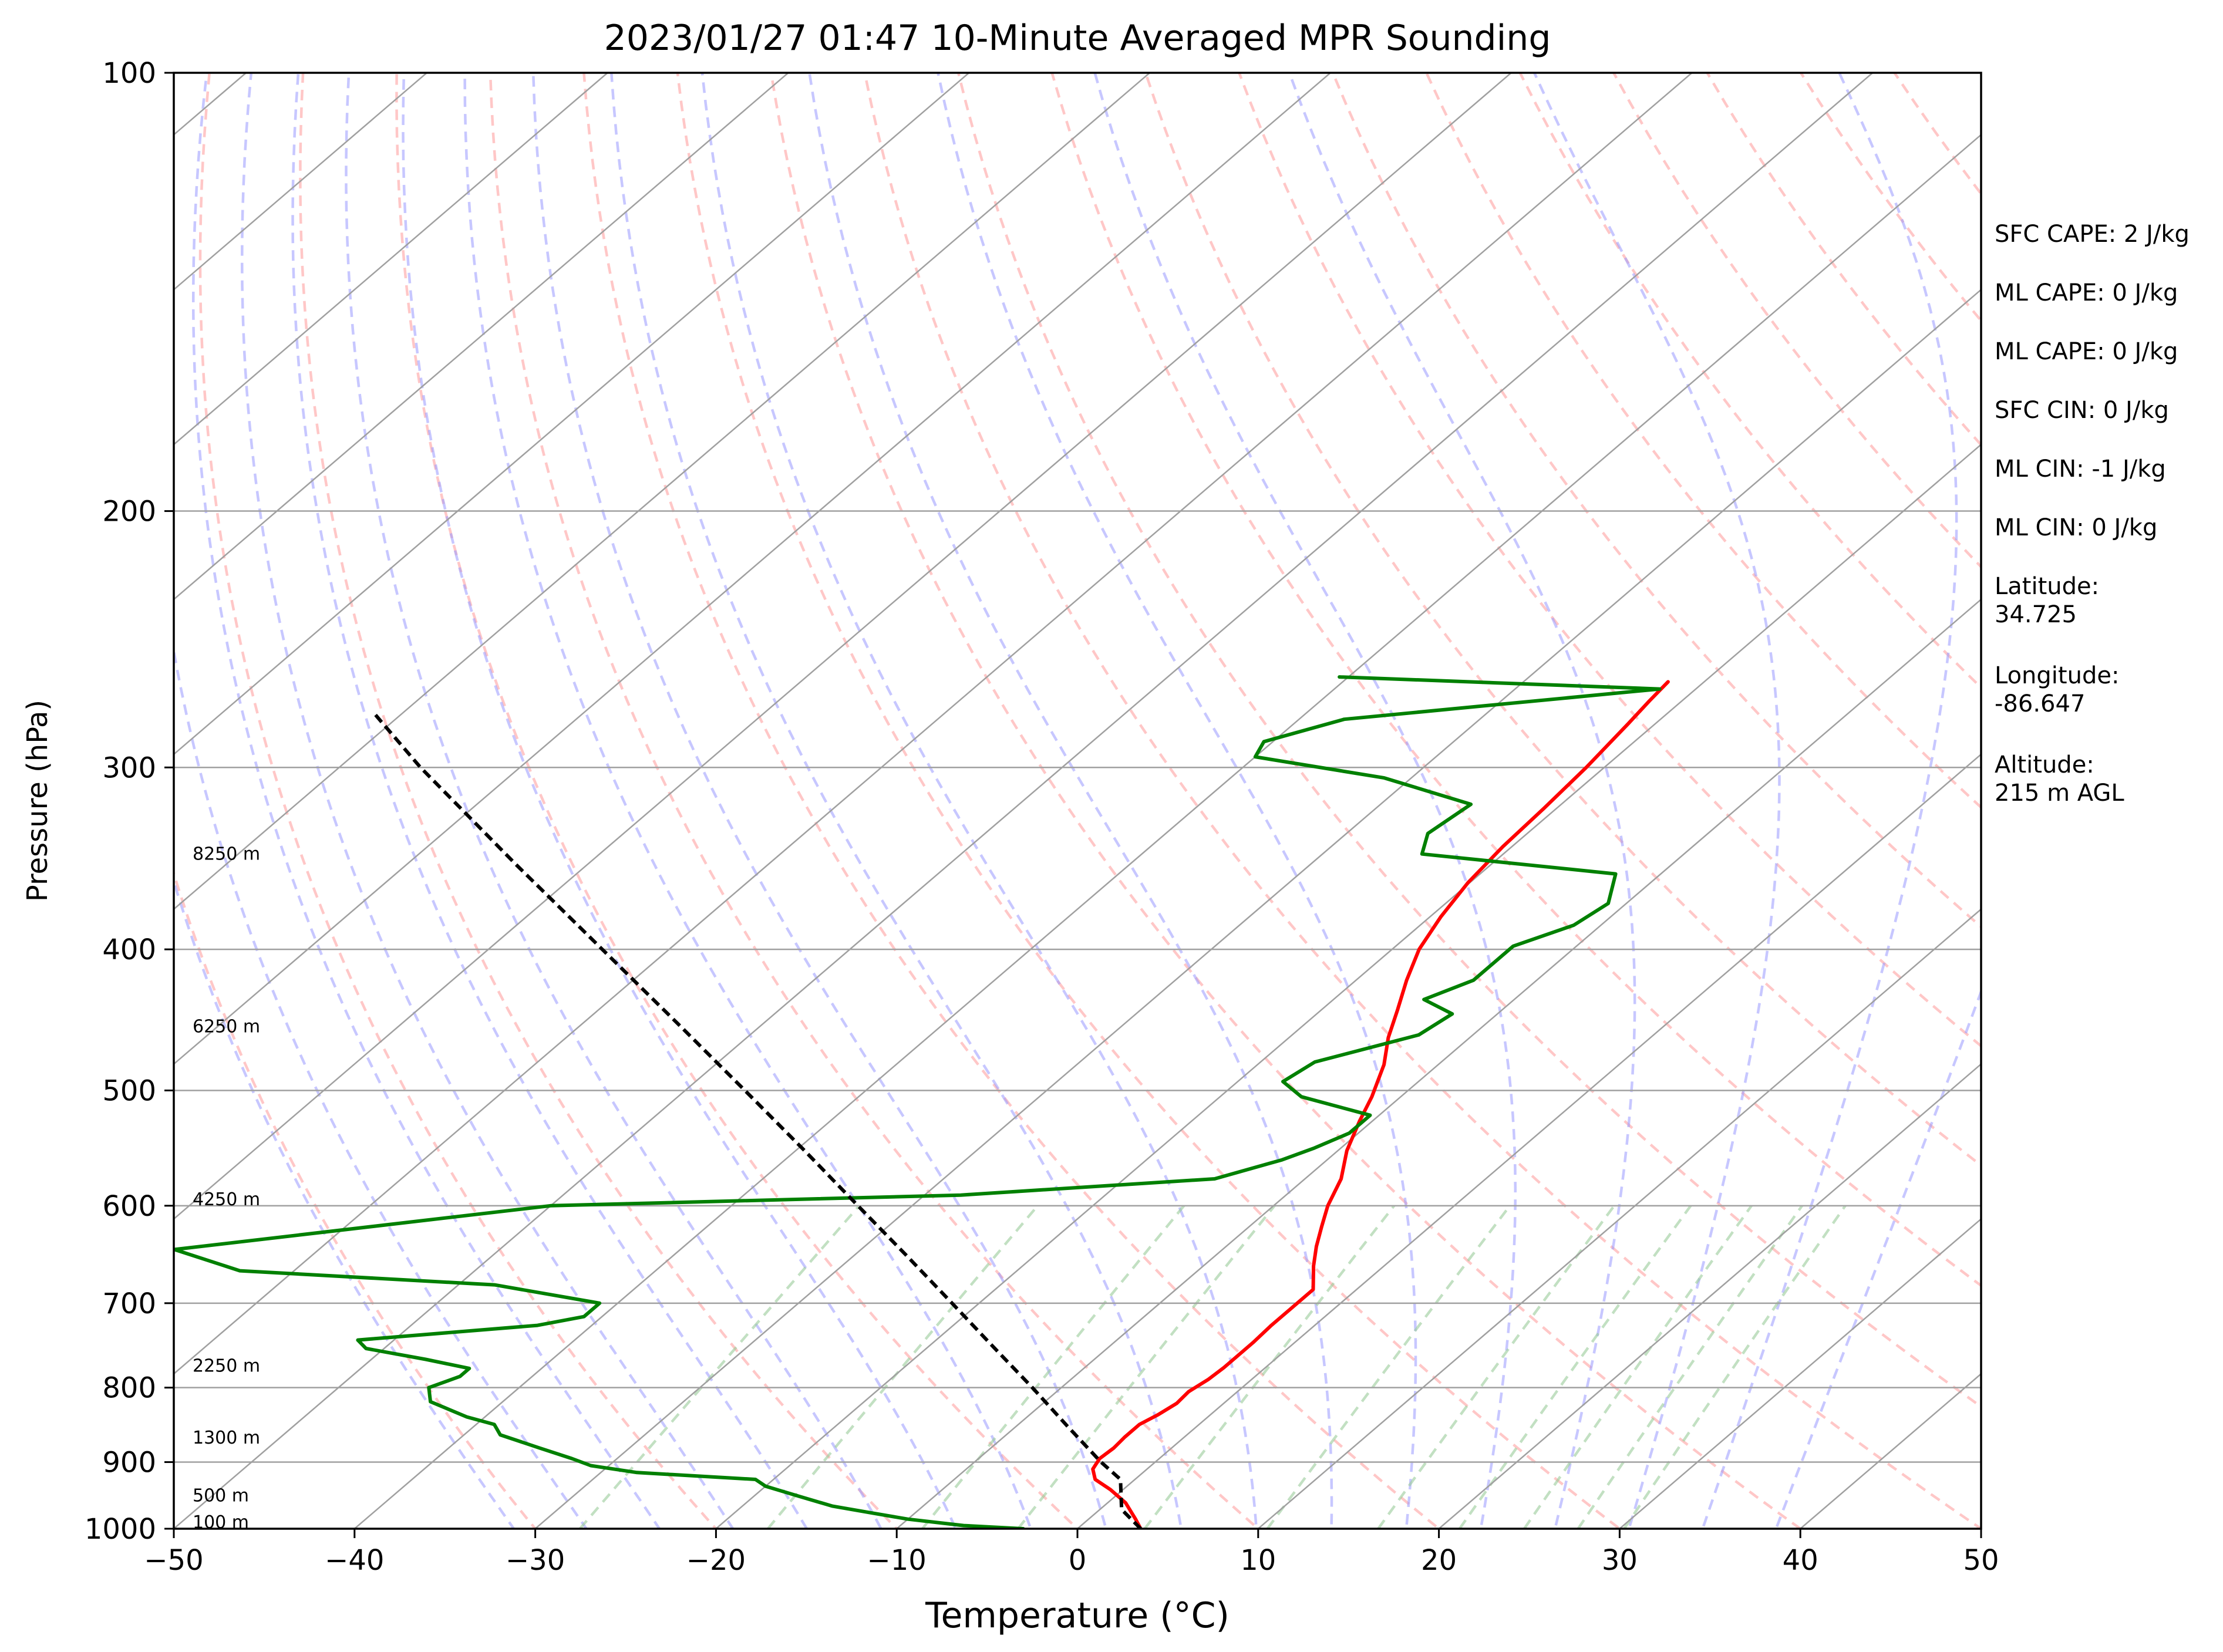 This screenshot has height=1652, width=2223. Describe the element at coordinates (1981, 1560) in the screenshot. I see `x-tick-label: 50` at that location.